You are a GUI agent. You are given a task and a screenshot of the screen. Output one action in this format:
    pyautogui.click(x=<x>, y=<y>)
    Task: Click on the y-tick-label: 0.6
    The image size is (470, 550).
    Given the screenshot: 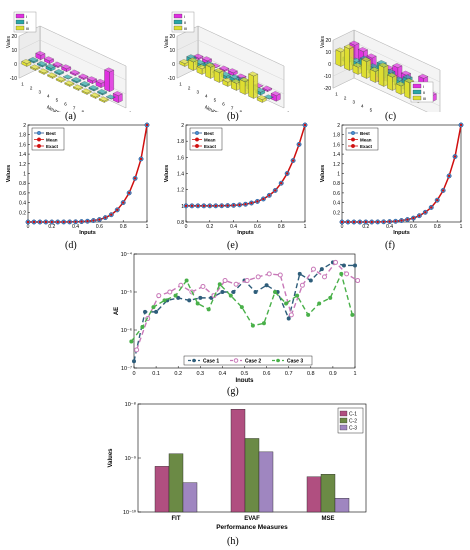 What is the action you would take?
    pyautogui.click(x=22, y=194)
    